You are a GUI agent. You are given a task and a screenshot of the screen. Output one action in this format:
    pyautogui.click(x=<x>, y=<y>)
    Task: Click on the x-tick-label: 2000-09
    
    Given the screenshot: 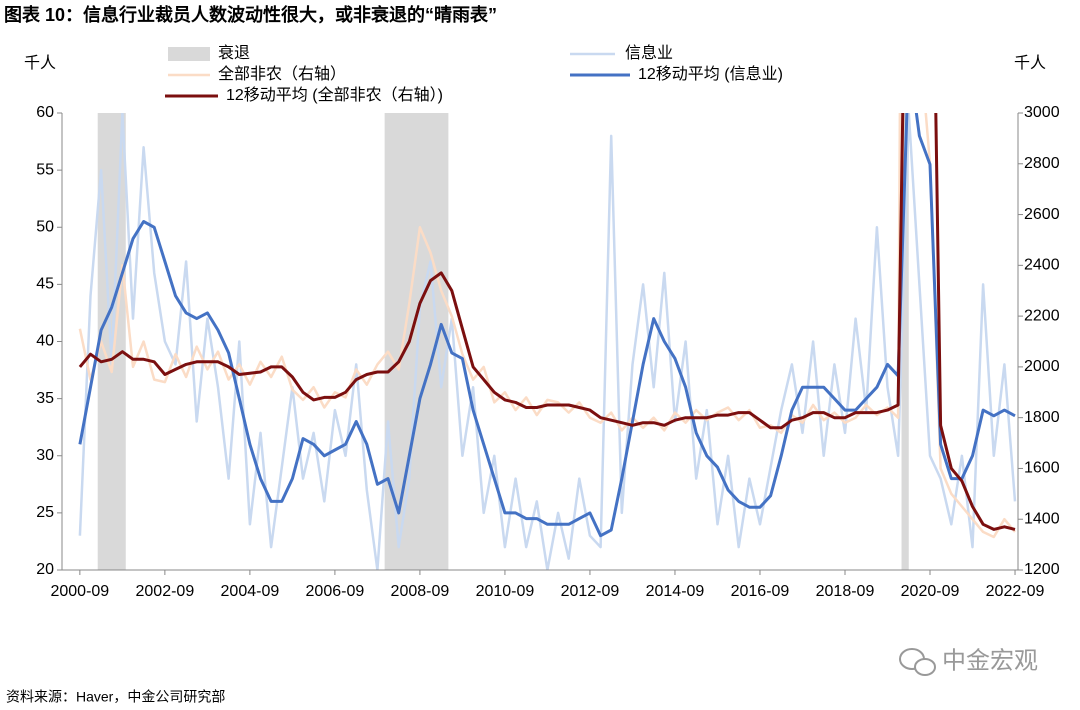 What is the action you would take?
    pyautogui.click(x=79, y=591)
    